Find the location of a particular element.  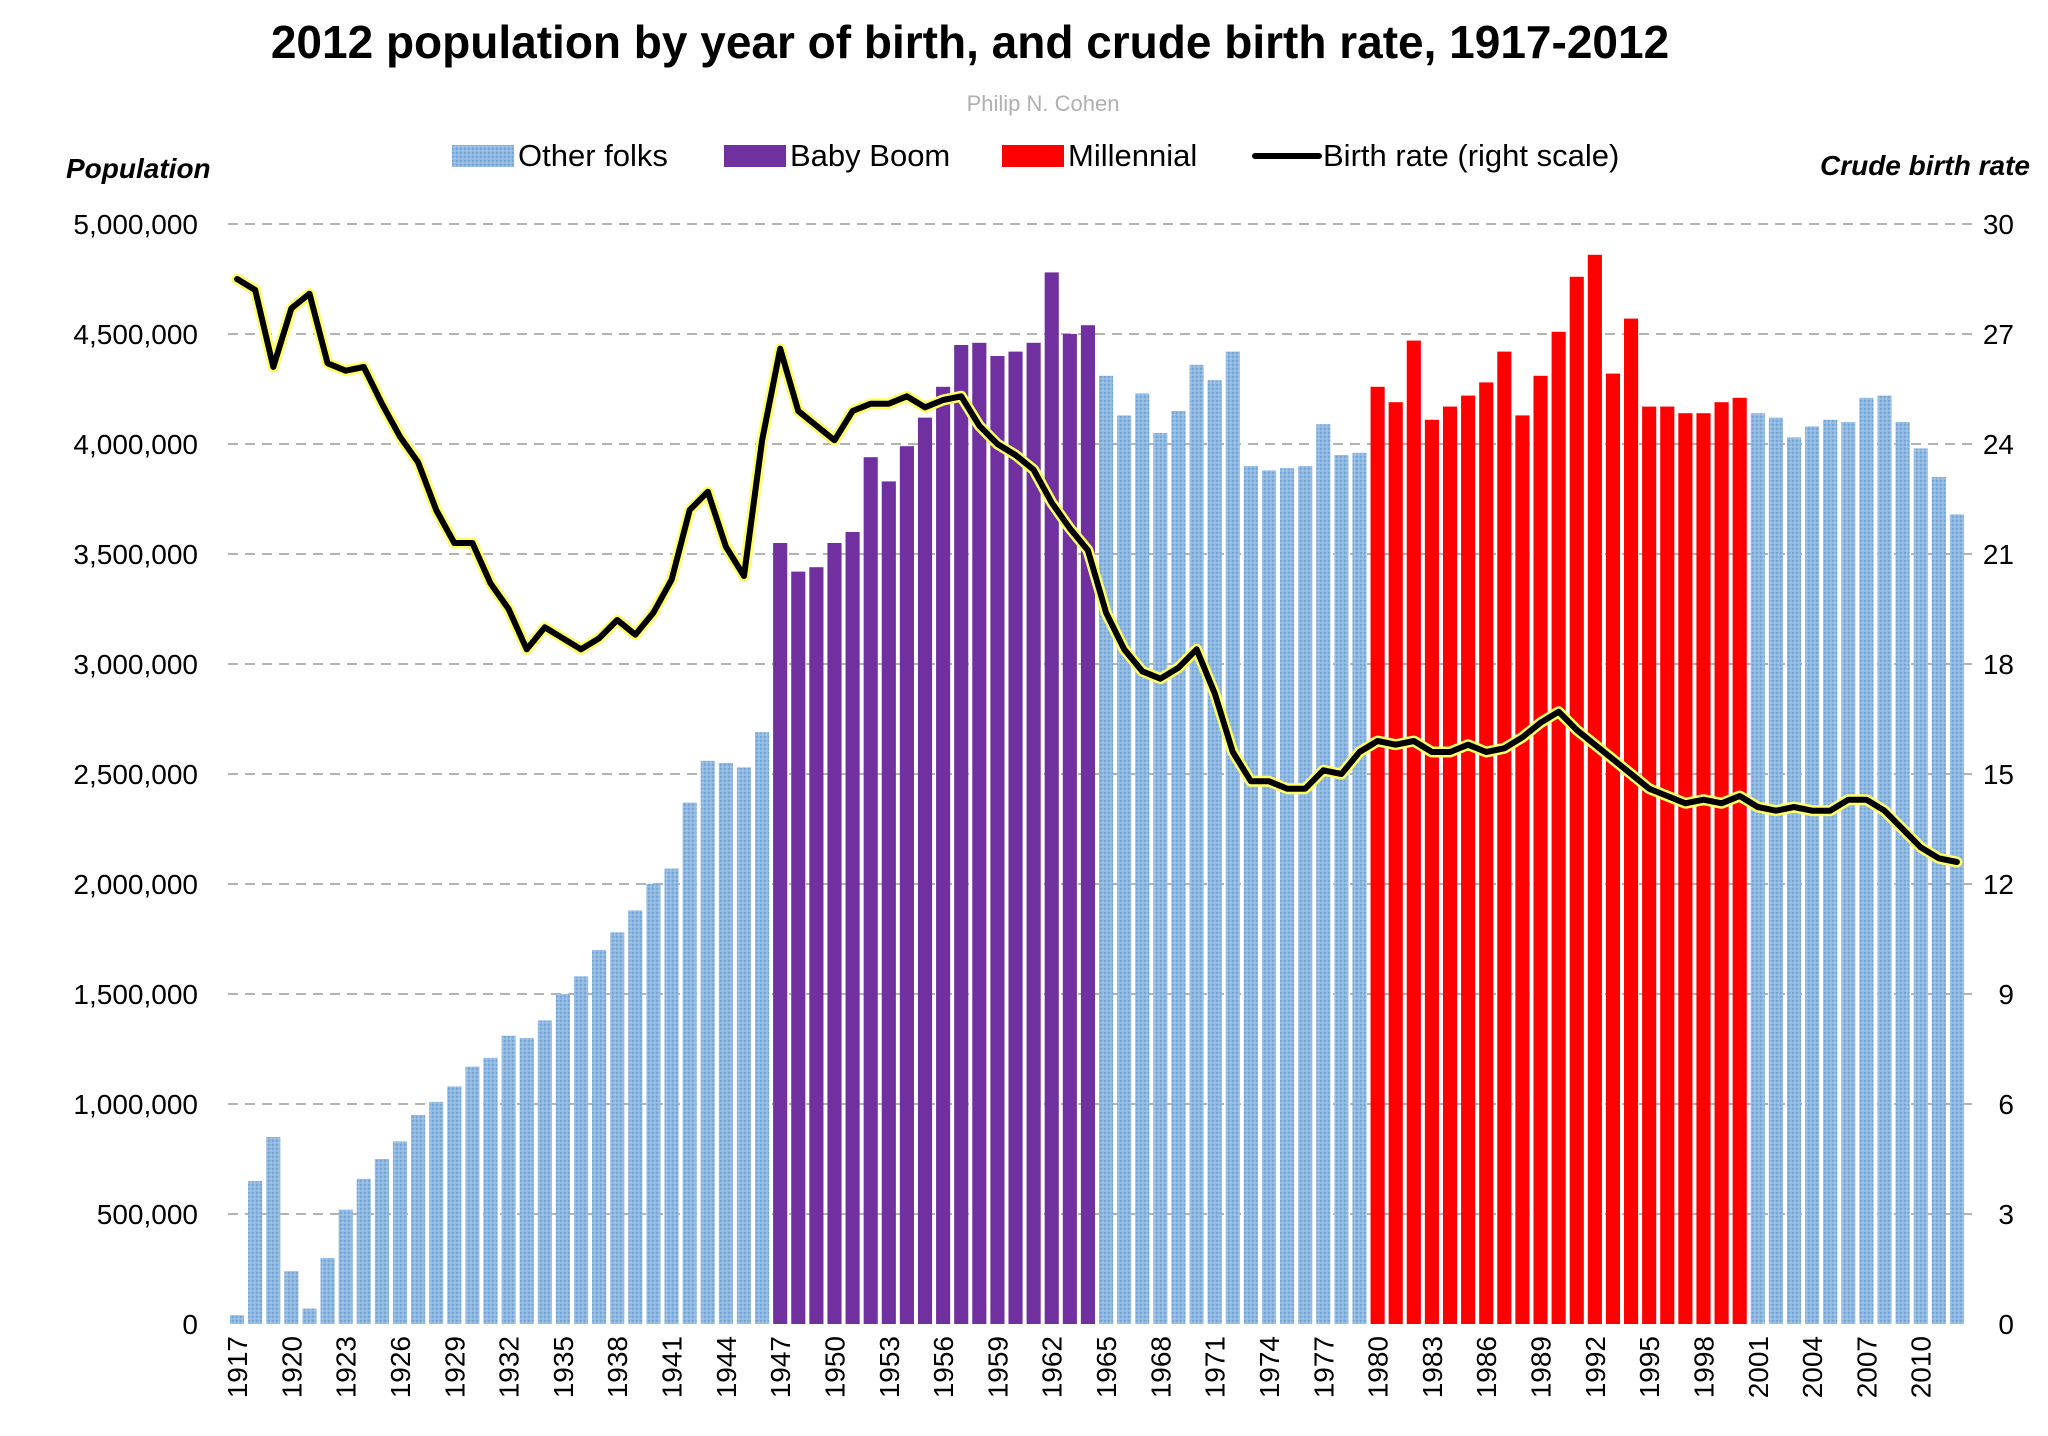

bar-1997 is located at coordinates (1685, 868).